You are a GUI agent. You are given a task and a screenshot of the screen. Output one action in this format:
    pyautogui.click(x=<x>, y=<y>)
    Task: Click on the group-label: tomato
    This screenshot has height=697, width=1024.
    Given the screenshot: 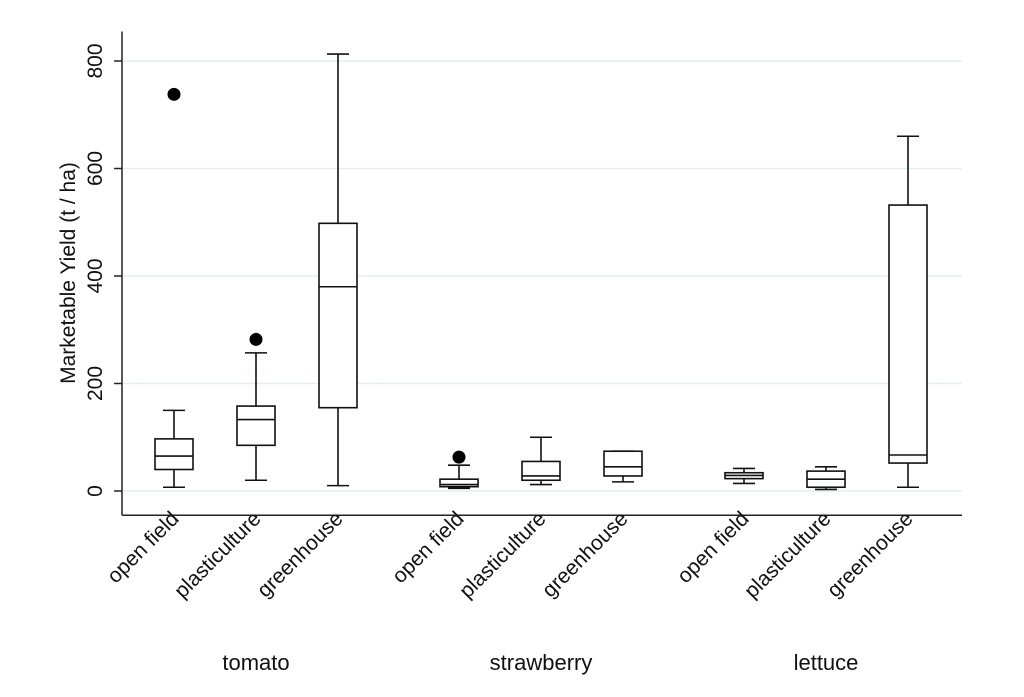 What is the action you would take?
    pyautogui.click(x=255, y=662)
    